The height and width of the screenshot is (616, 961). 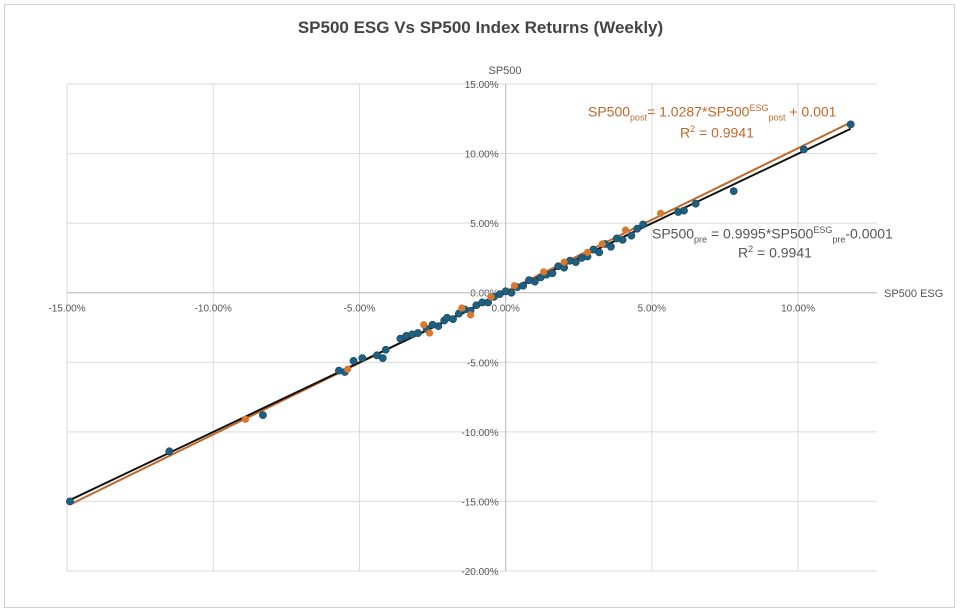 I want to click on pre-trend-equation: SP500pre = 0.9995*SP500ESGpre-0.0001, so click(x=772, y=234).